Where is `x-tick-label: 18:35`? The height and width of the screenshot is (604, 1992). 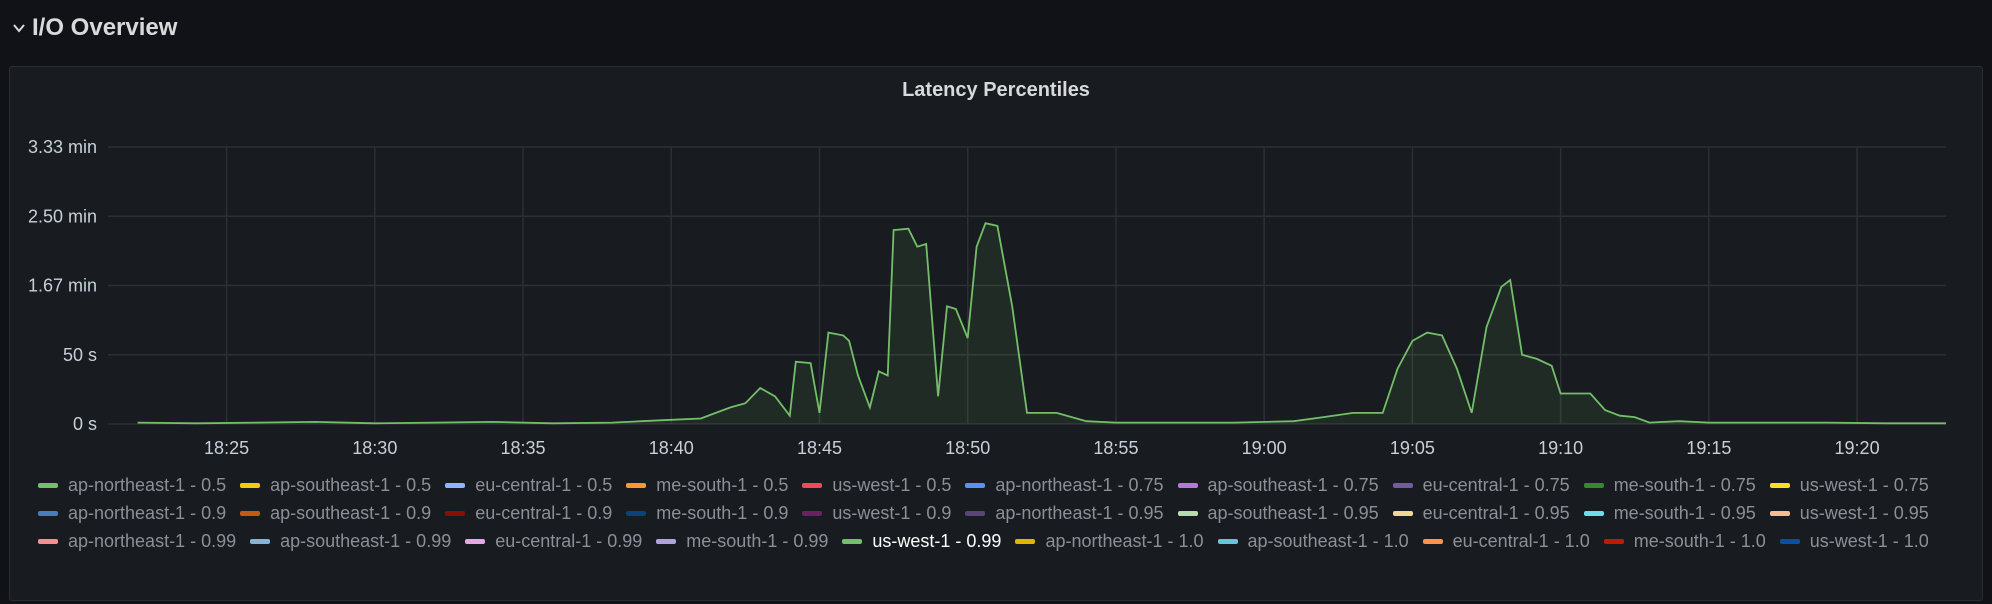
x-tick-label: 18:35 is located at coordinates (523, 448).